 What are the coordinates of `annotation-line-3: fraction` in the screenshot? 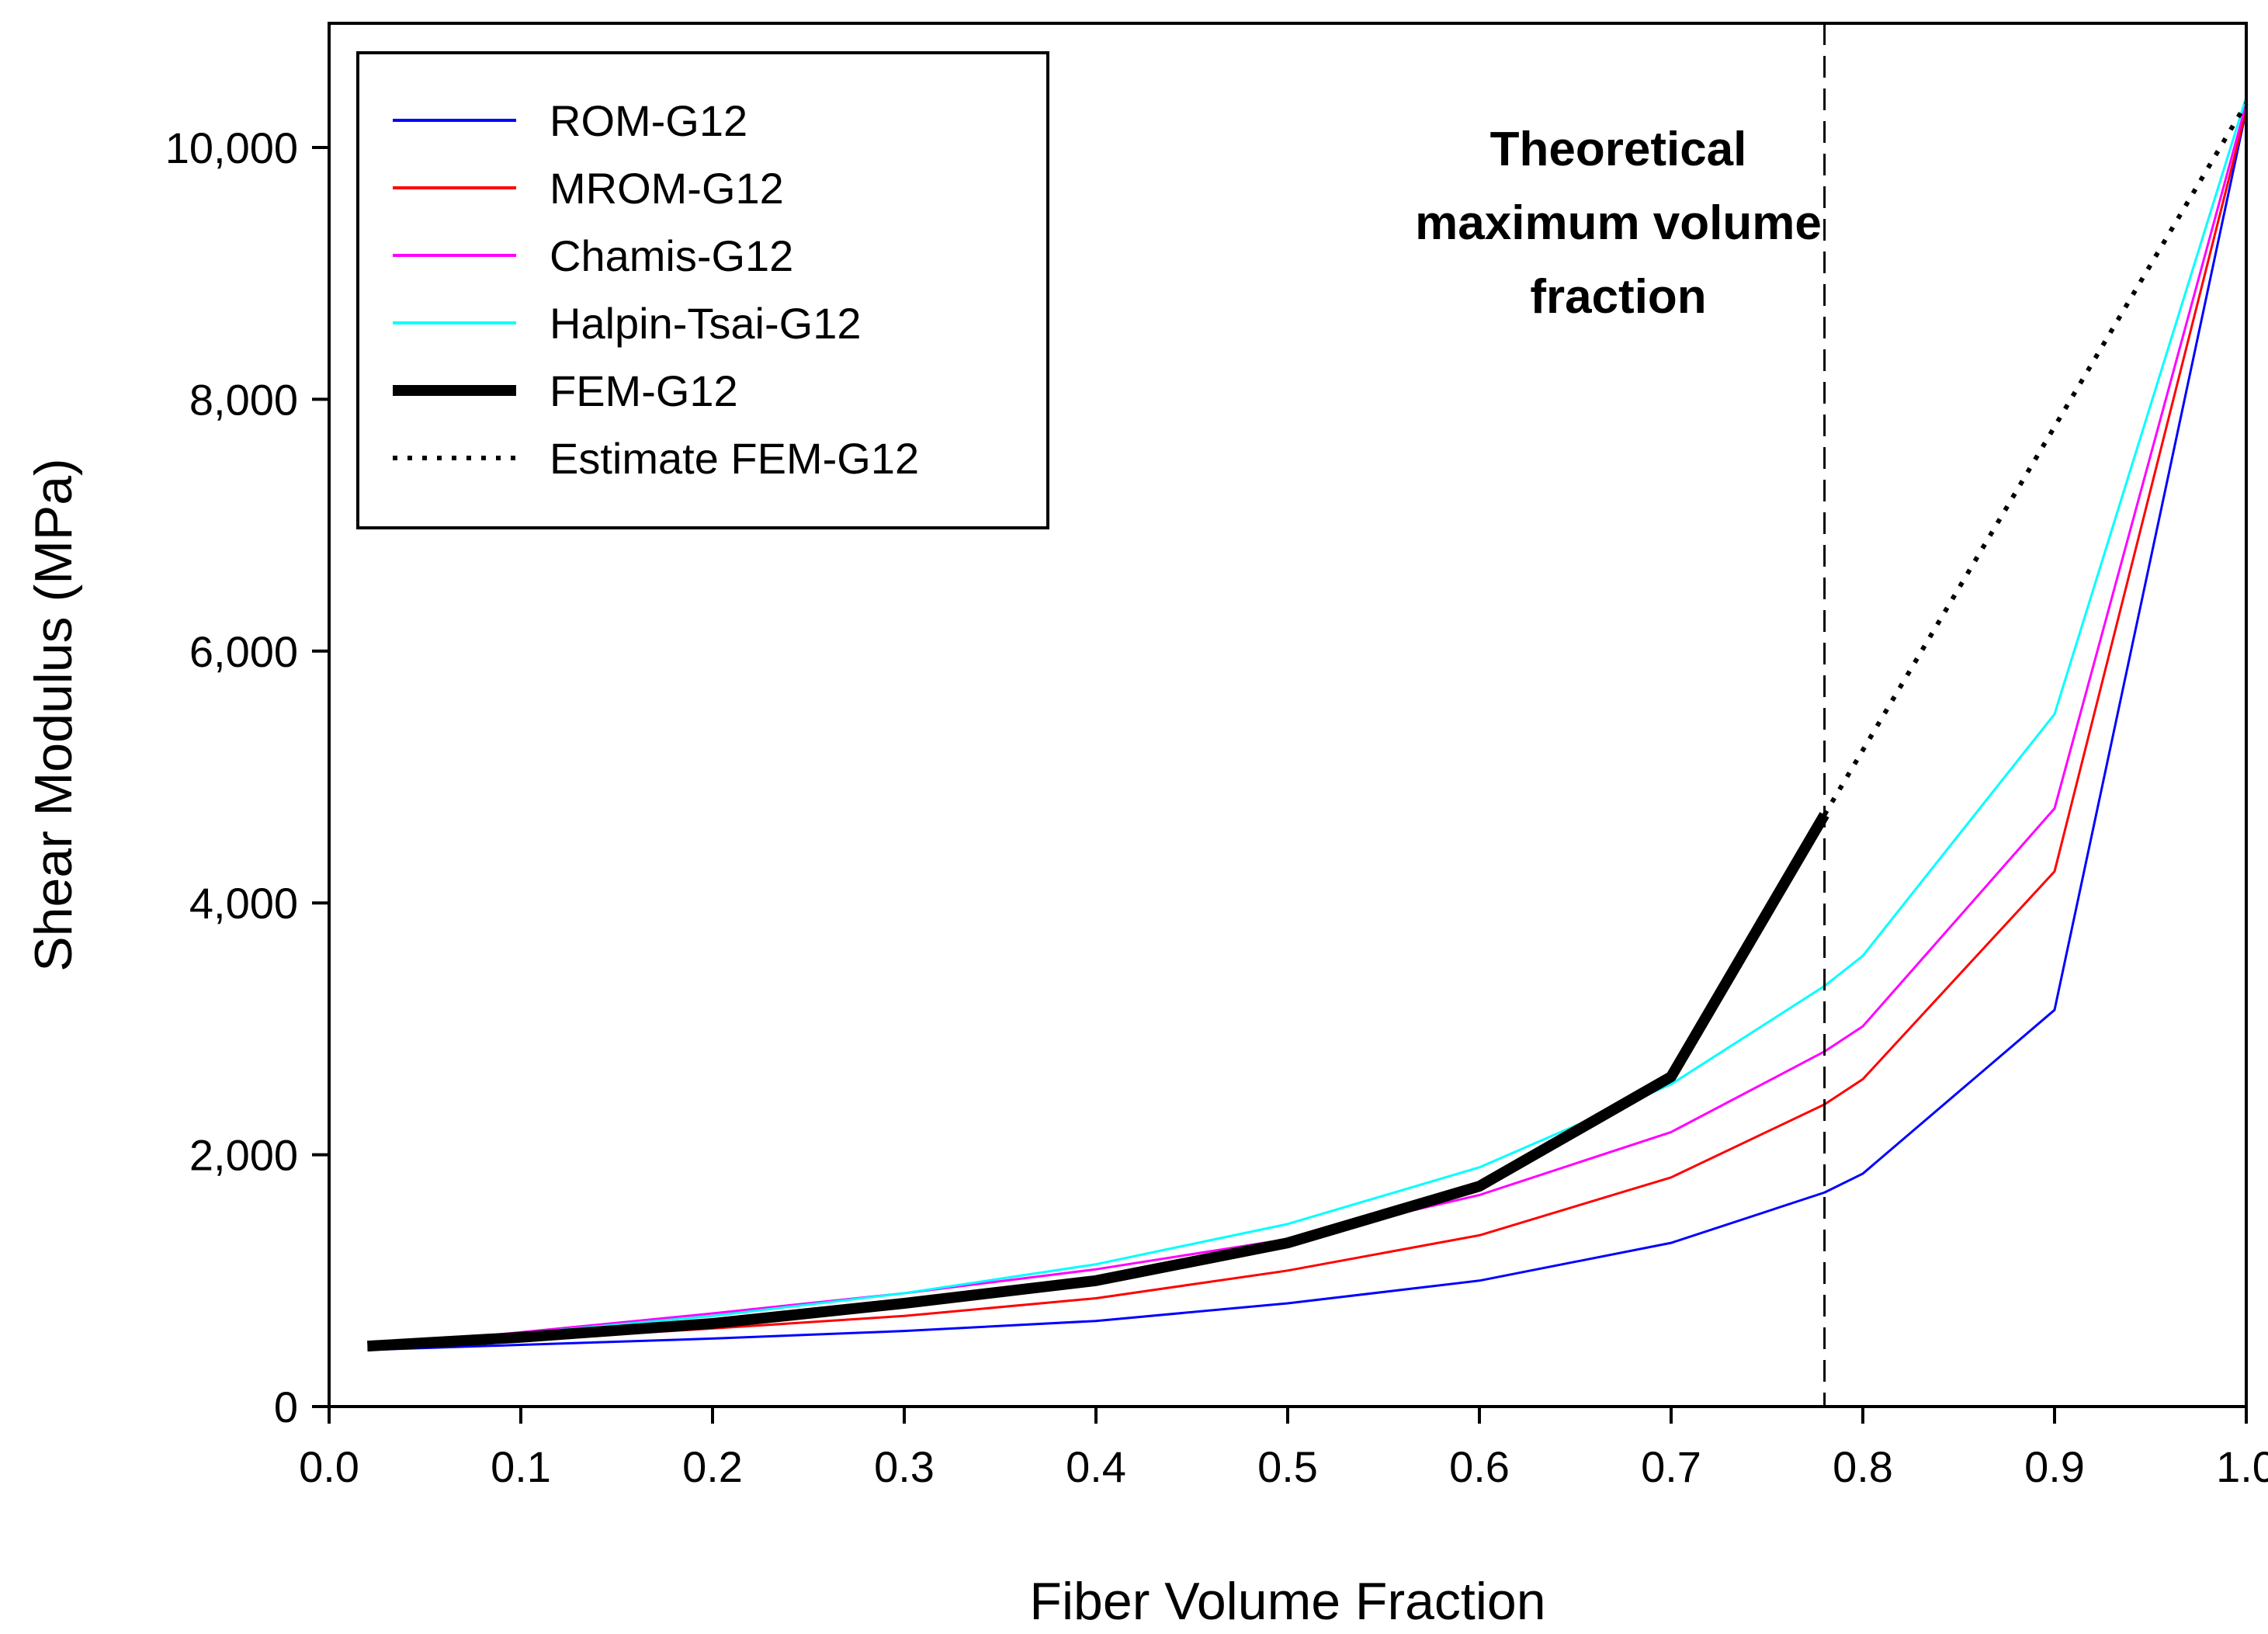 It's located at (1618, 297).